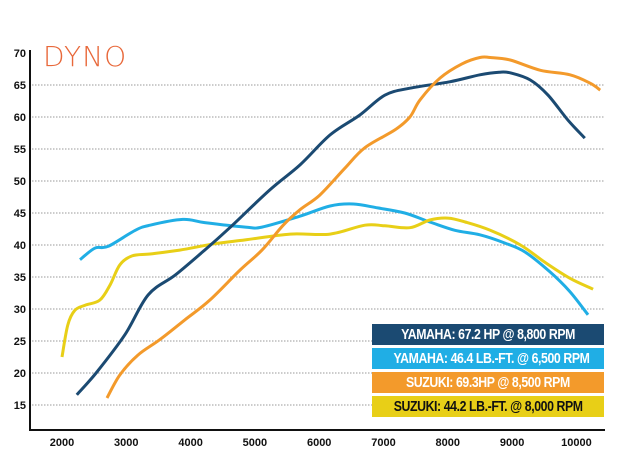 Image resolution: width=620 pixels, height=465 pixels. Describe the element at coordinates (20, 230) in the screenshot. I see `y-axis-tick-labels: 15 20 25 30 35 40 45 50 55 60 65 70` at that location.